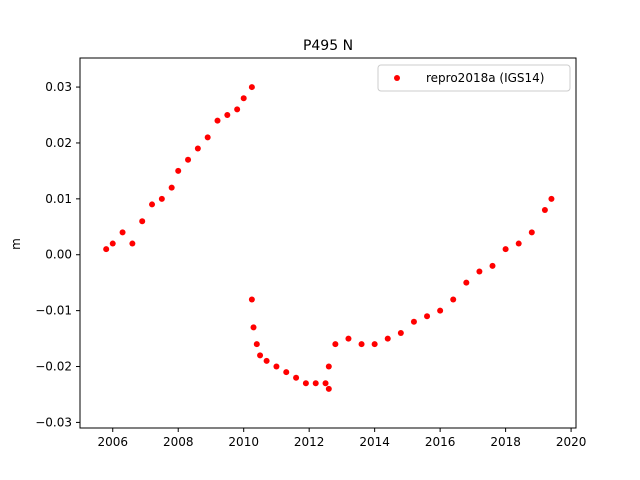 The width and height of the screenshot is (640, 480). What do you see at coordinates (374, 442) in the screenshot?
I see `x-tick-label: 2014` at bounding box center [374, 442].